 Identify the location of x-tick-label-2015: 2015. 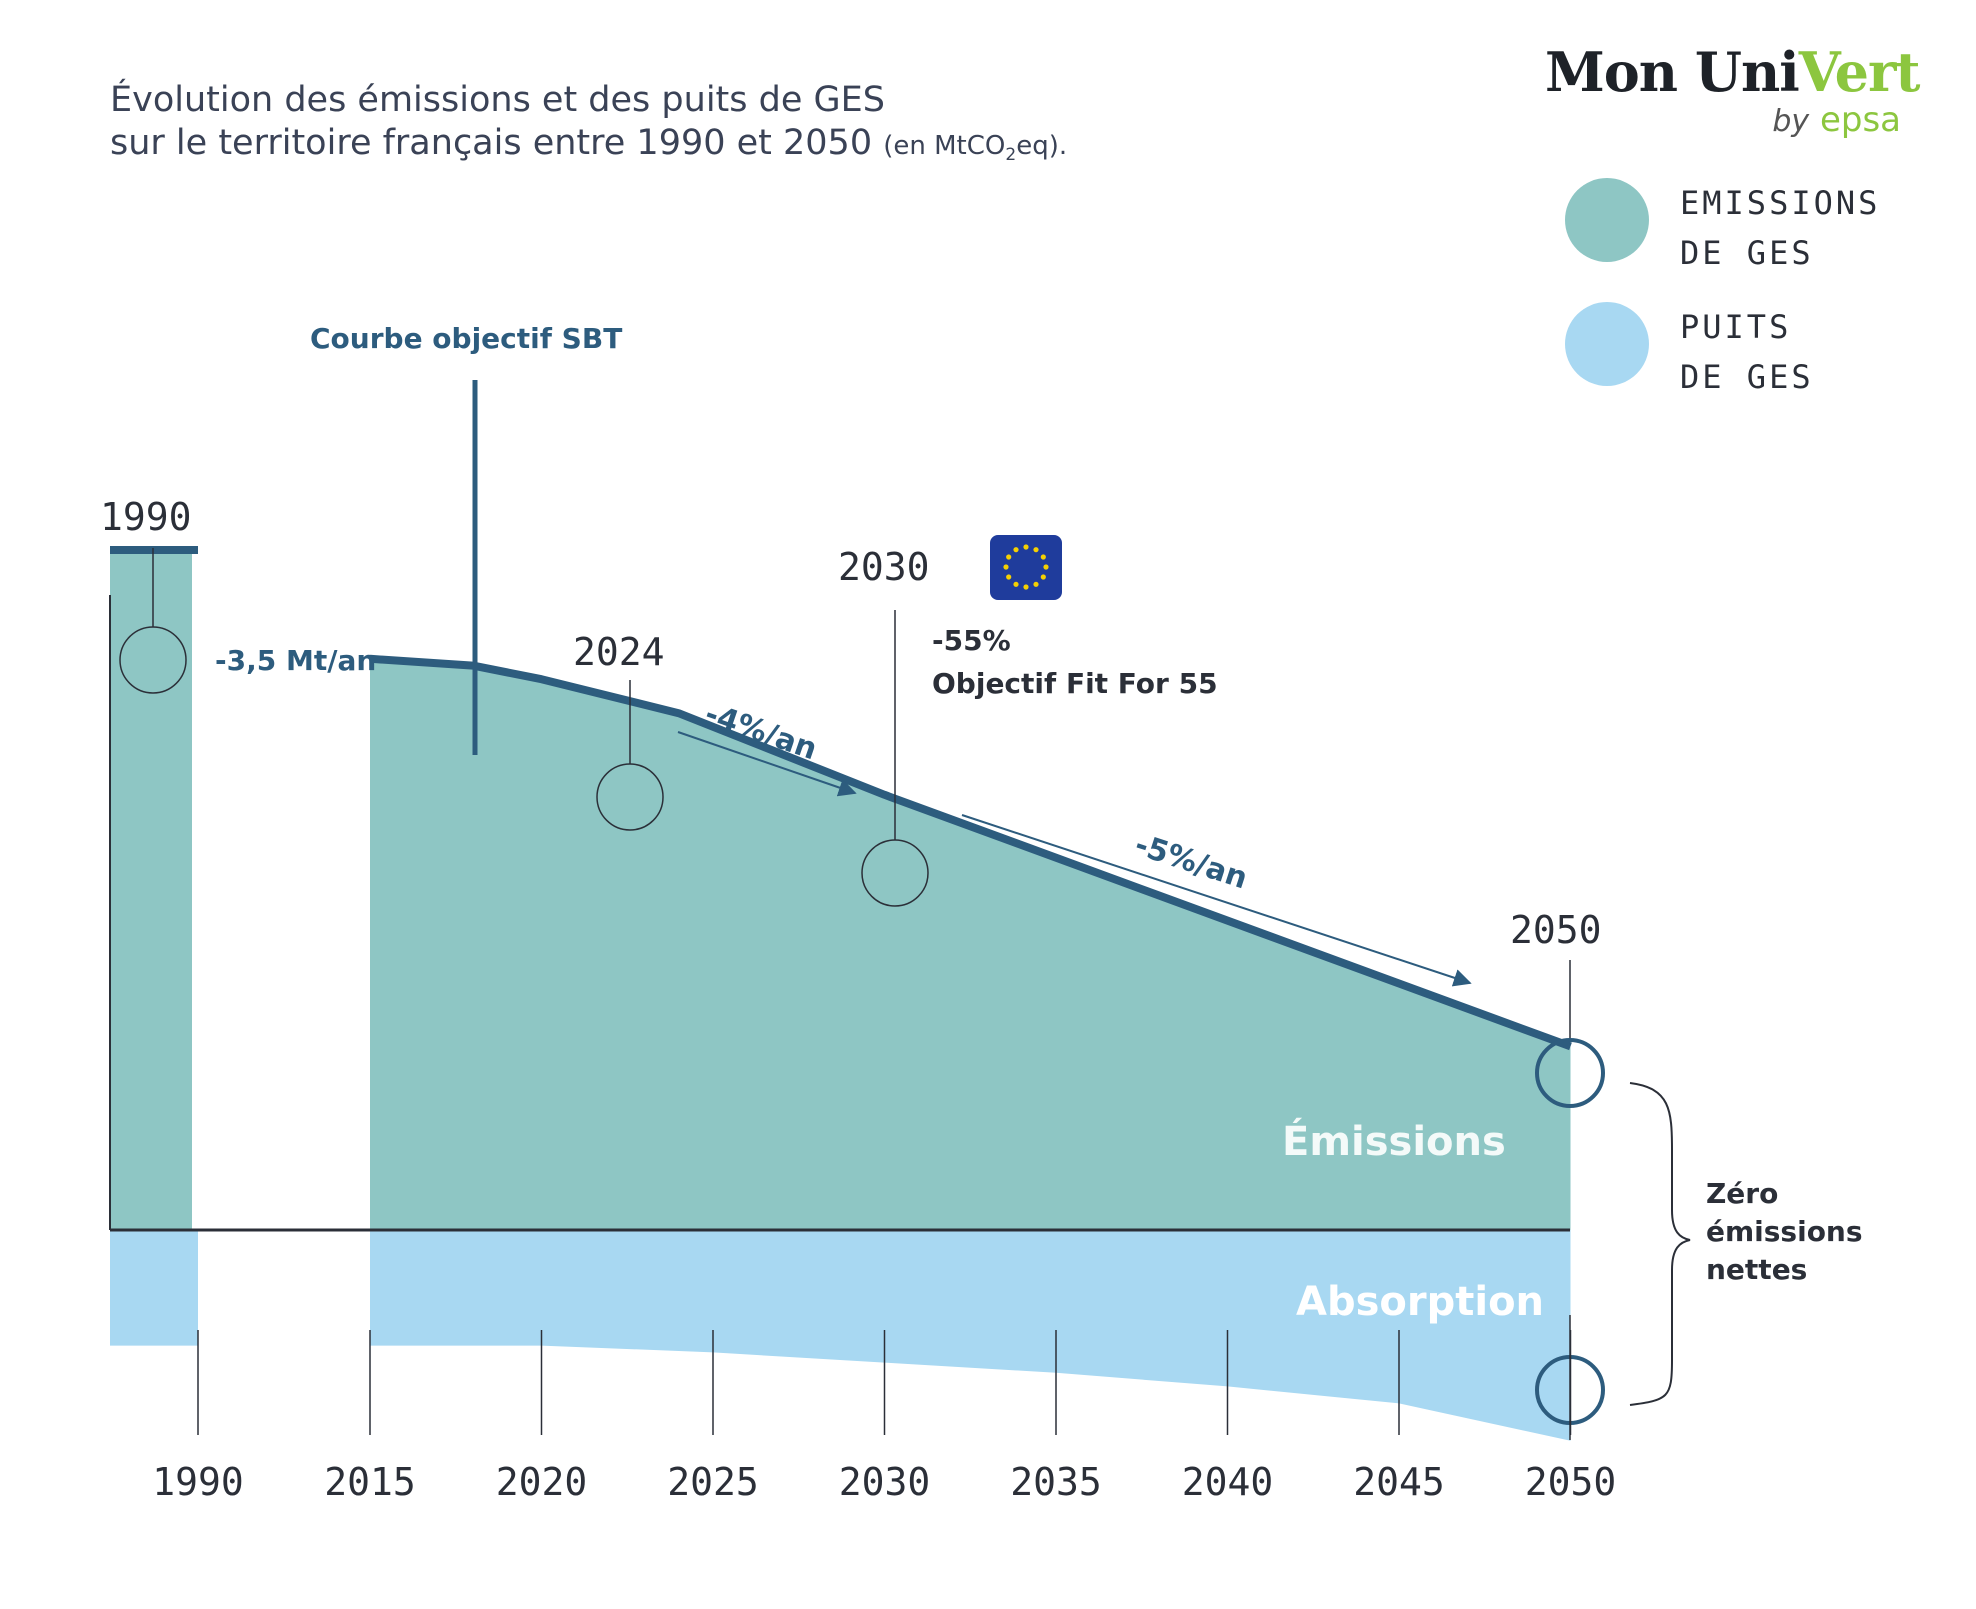
(370, 1482).